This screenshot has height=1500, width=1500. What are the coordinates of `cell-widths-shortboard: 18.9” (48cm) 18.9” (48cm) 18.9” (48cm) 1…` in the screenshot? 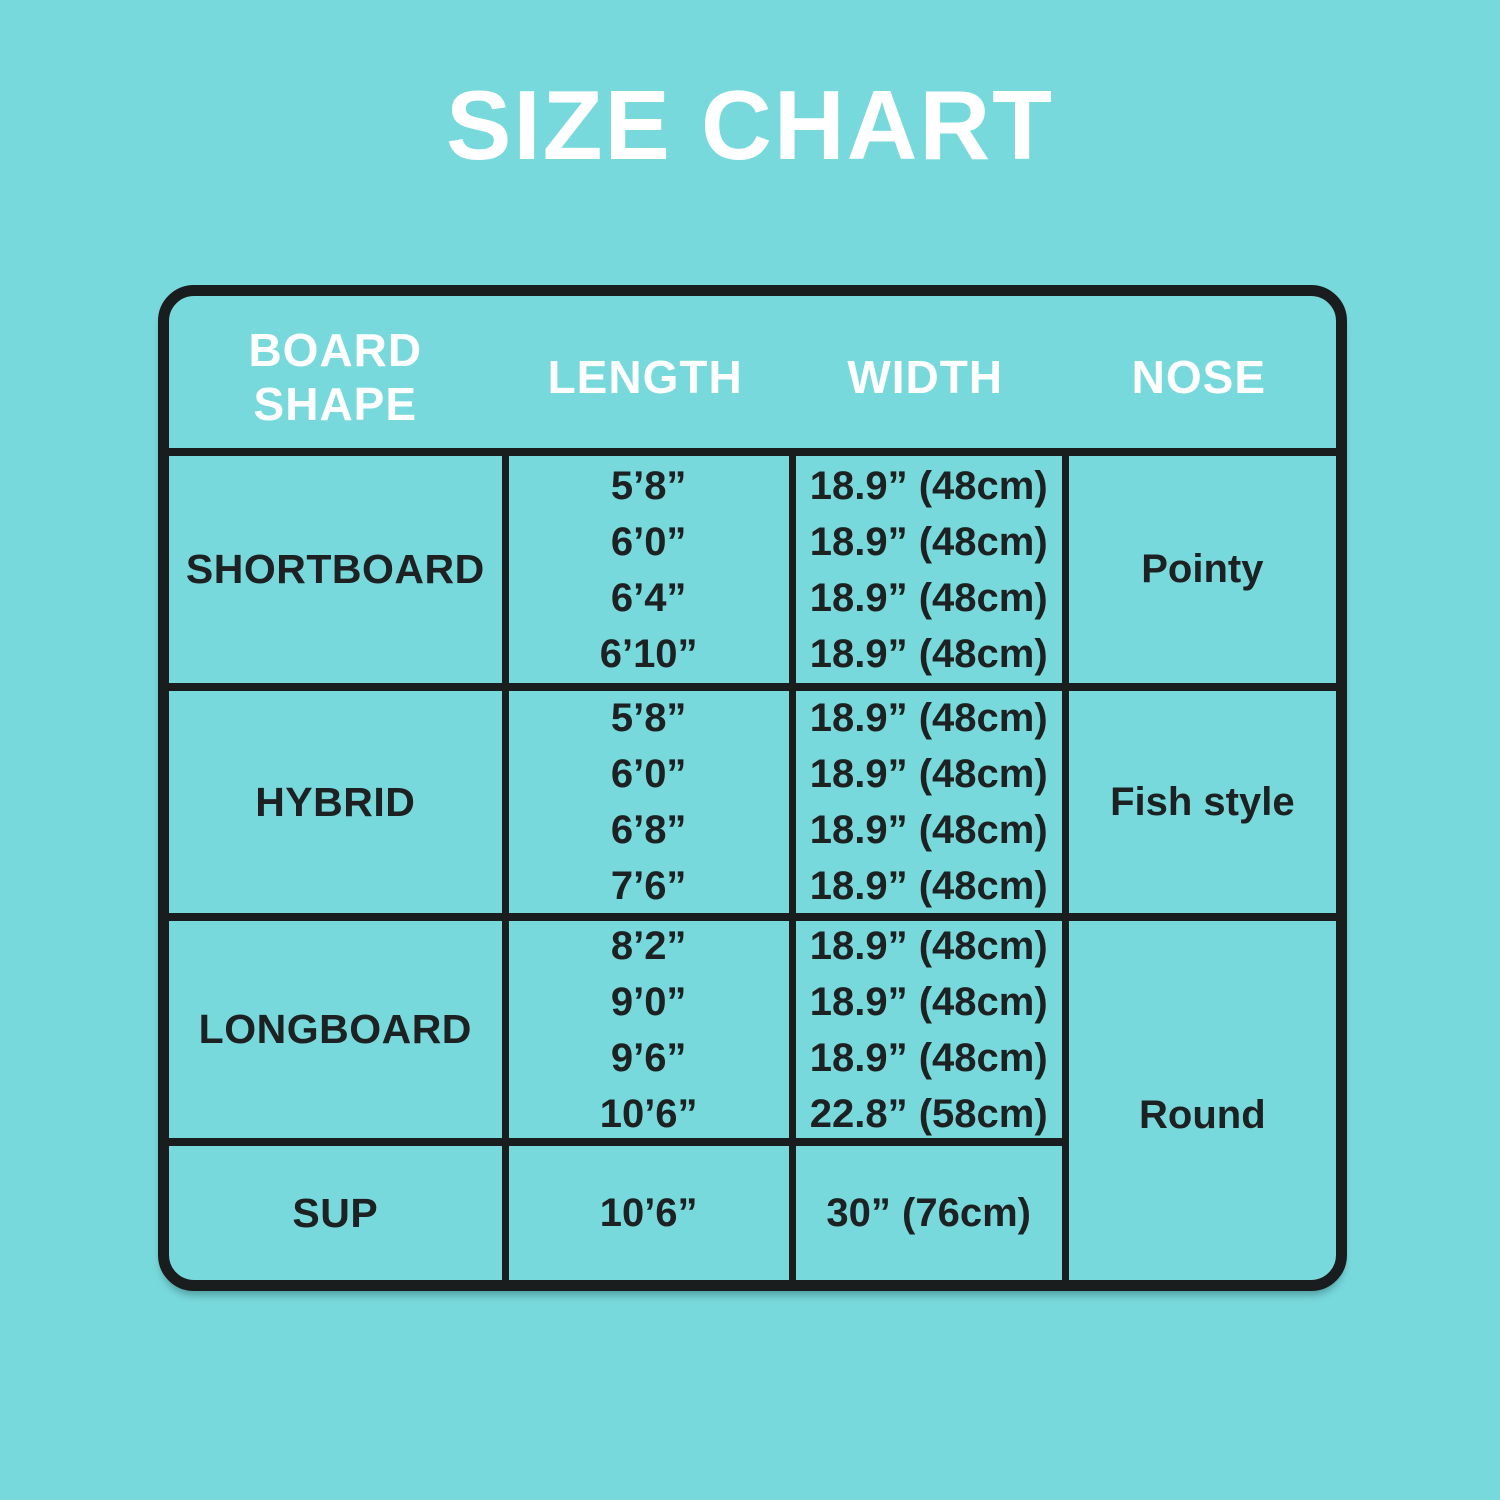 It's located at (925, 569).